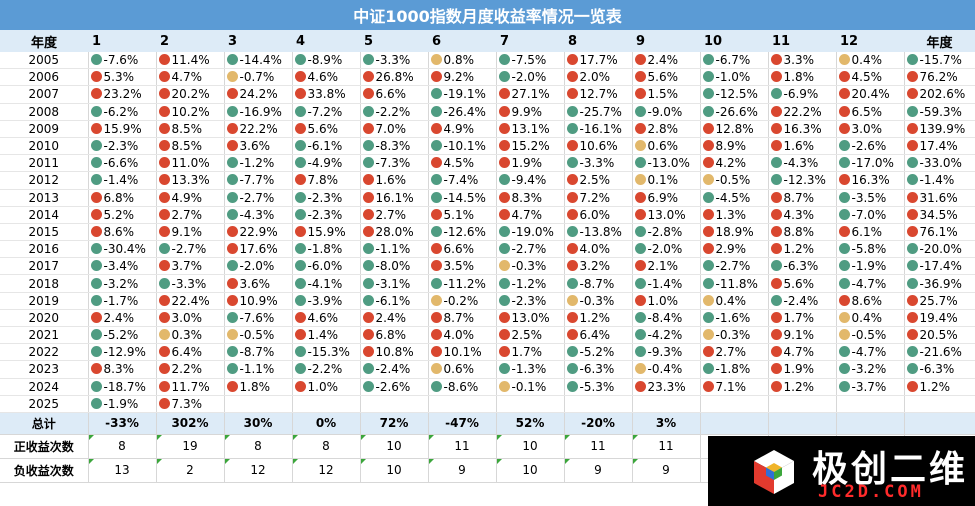 The image size is (975, 506). What do you see at coordinates (802, 266) in the screenshot?
I see `monthly-return-cell: -6.3%` at bounding box center [802, 266].